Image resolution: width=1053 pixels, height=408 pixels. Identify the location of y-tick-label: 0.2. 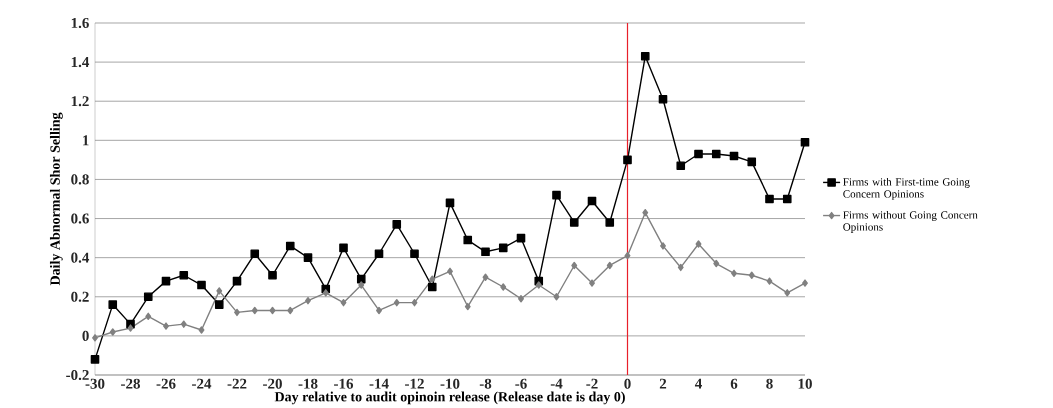
(80, 297).